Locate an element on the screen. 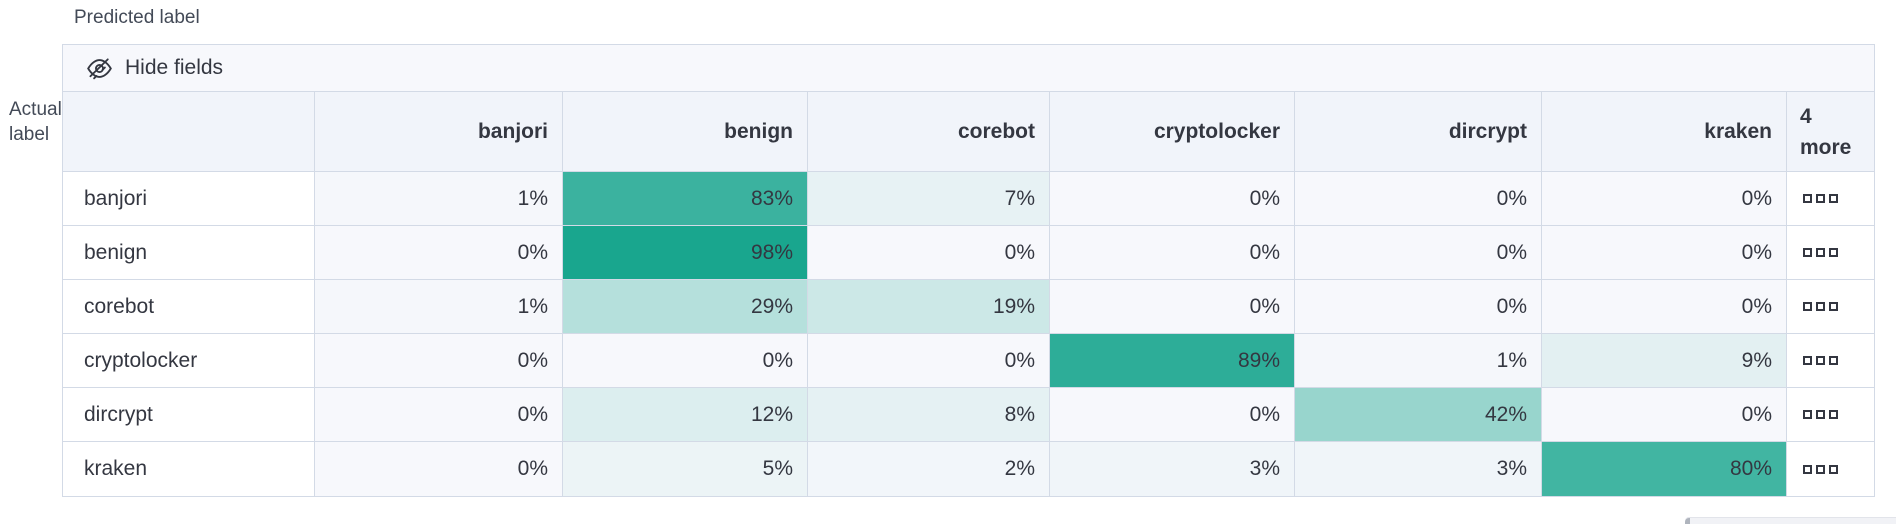 Image resolution: width=1896 pixels, height=524 pixels. cell-kraken-cryptolocker: 3% is located at coordinates (1172, 469).